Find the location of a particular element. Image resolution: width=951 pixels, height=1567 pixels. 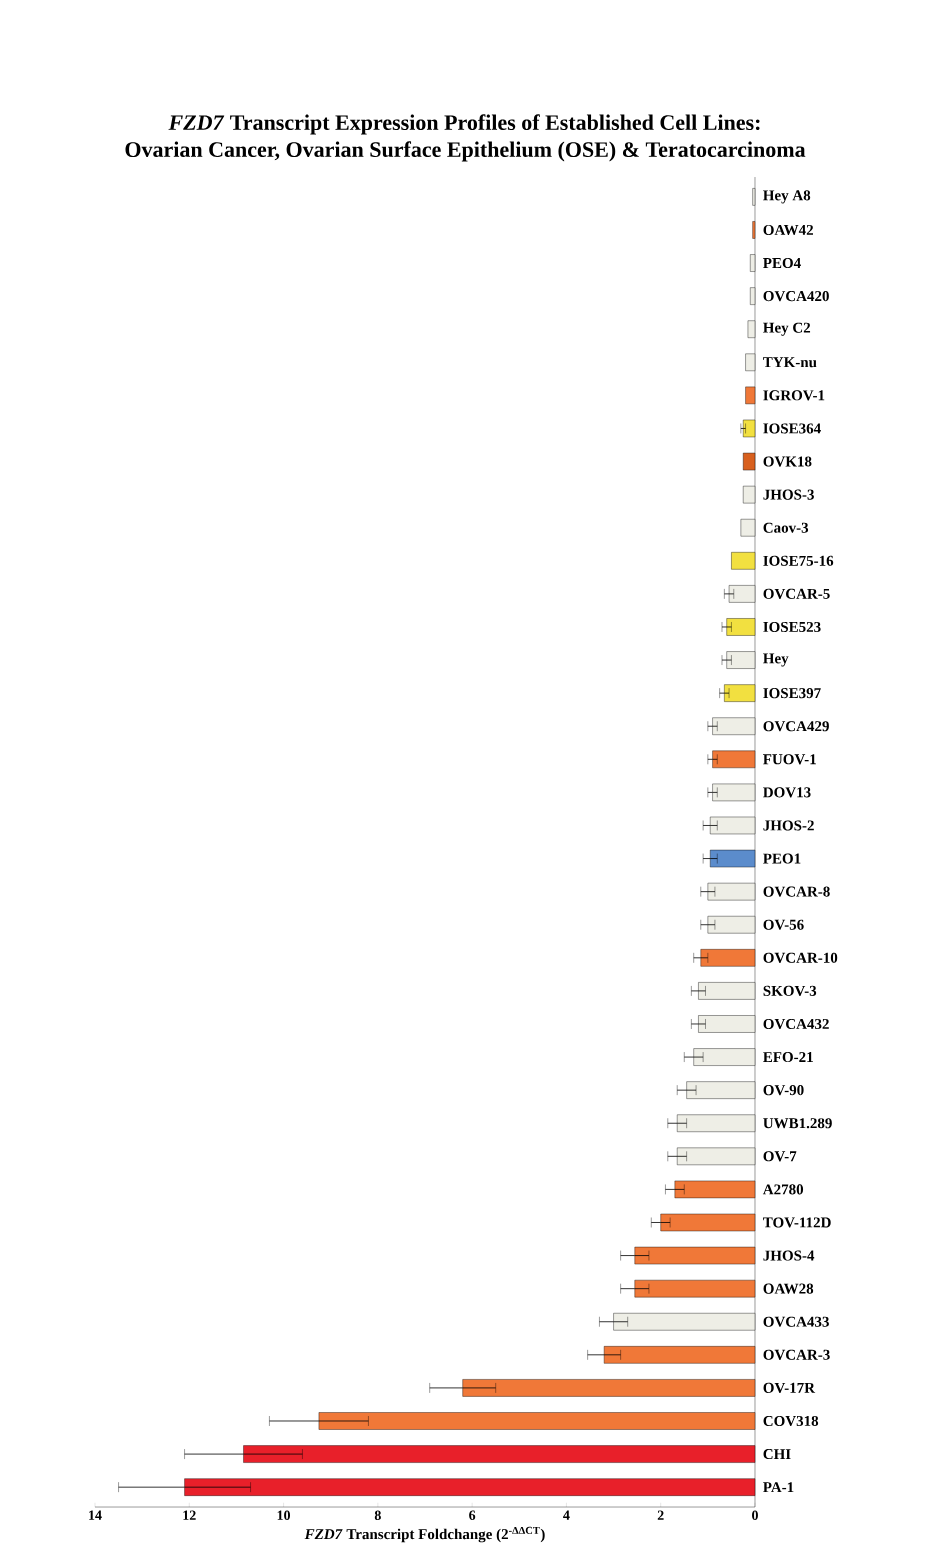

chart-title: FZD7 Transcript Expression Profiles of Established Cell Lines: is located at coordinates (464, 124).